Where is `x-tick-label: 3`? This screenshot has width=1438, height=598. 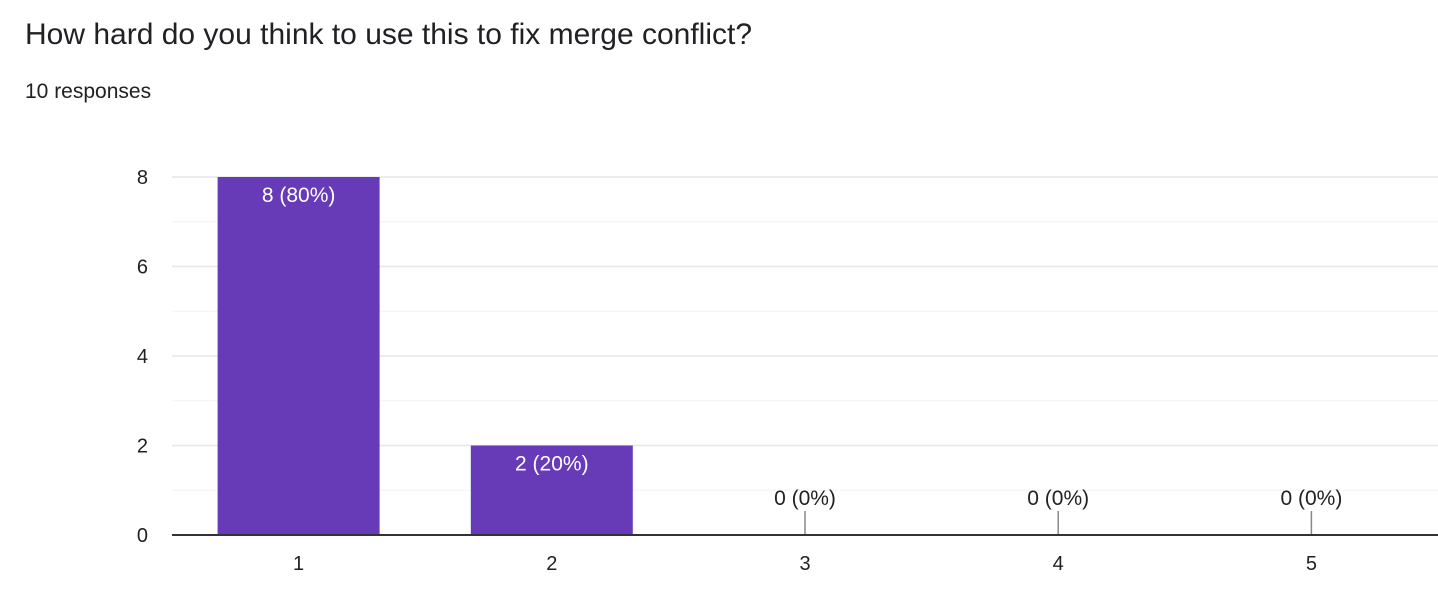
x-tick-label: 3 is located at coordinates (804, 564).